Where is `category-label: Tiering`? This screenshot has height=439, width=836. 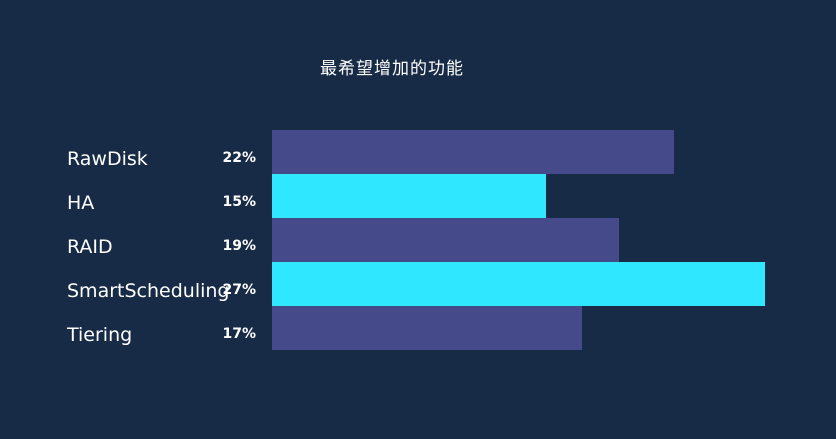
category-label: Tiering is located at coordinates (100, 335).